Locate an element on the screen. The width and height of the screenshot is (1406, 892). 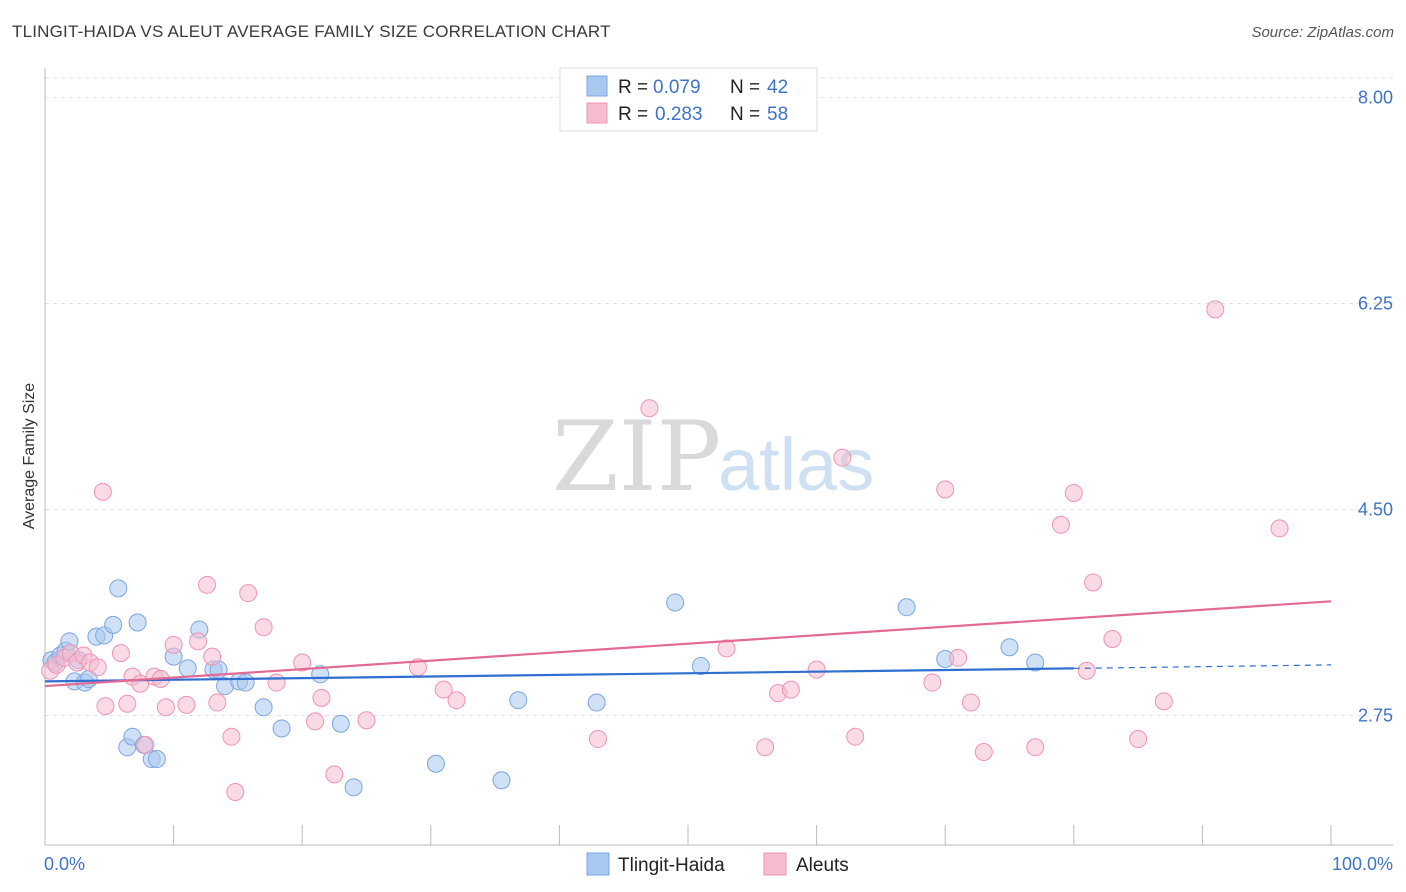
tlingit-haida-trend-line is located at coordinates (559, 675).